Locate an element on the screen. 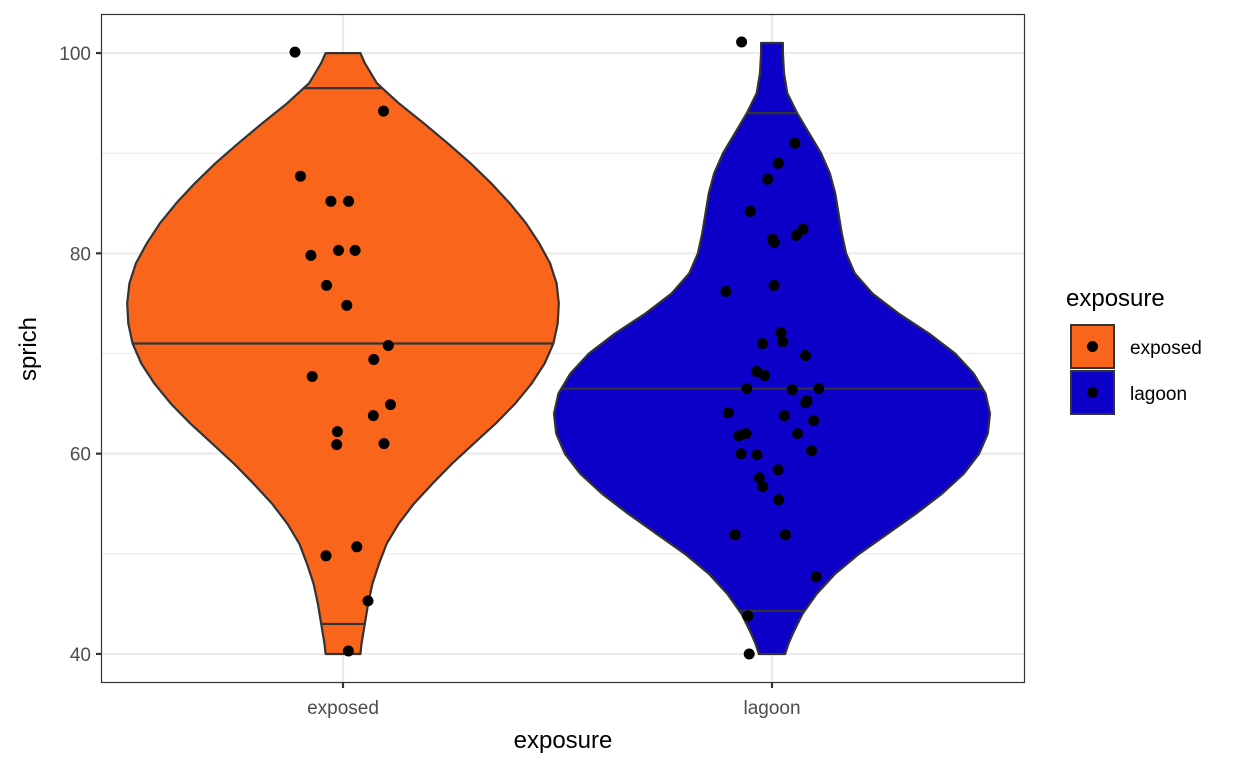 Image resolution: width=1248 pixels, height=773 pixels. legend-label-exposed: exposed is located at coordinates (1166, 348).